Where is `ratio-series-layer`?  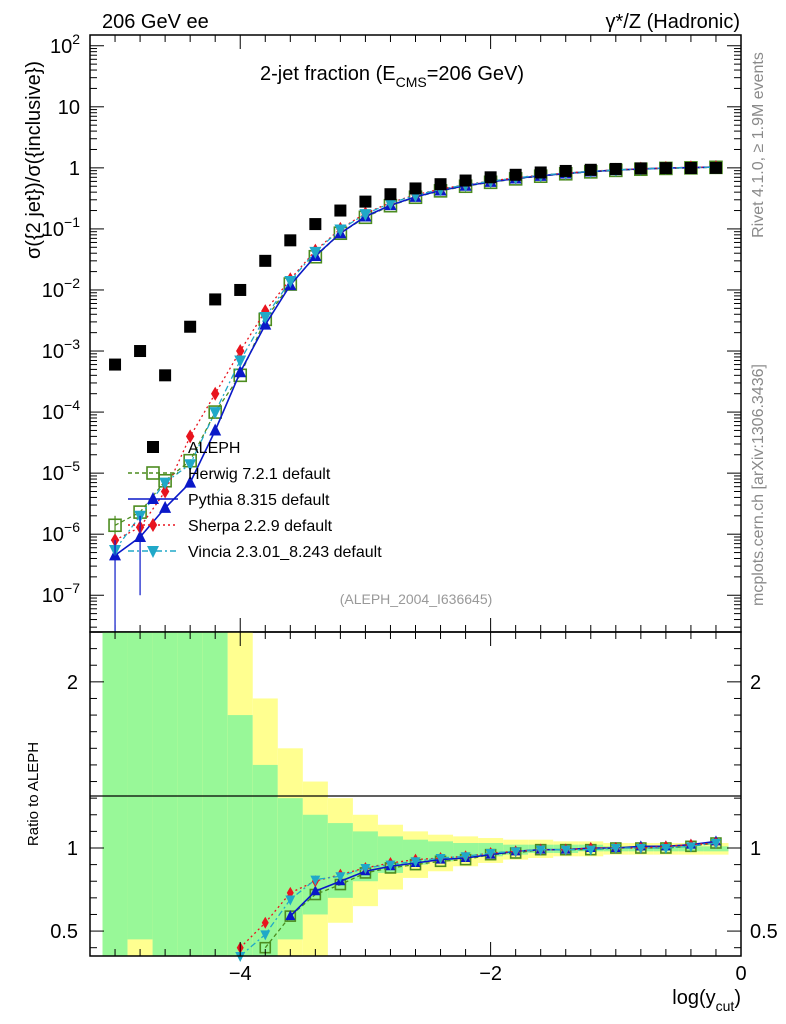
ratio-series-layer is located at coordinates (478, 898).